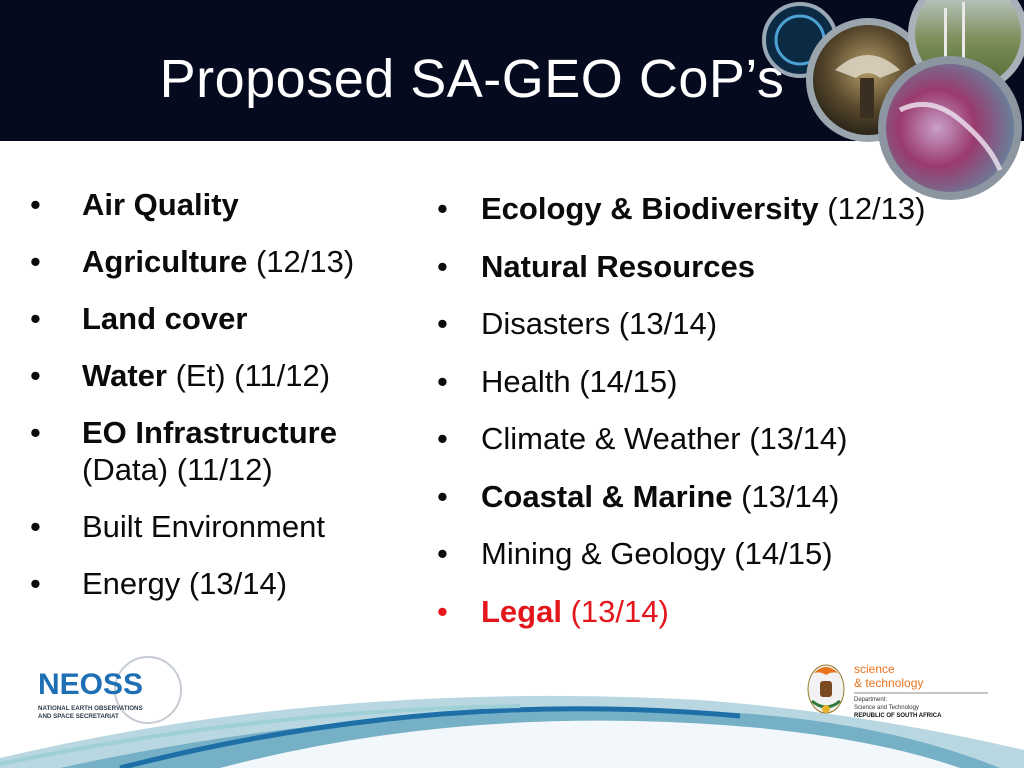  I want to click on list-item-land-cover: • Land cover, so click(220, 318).